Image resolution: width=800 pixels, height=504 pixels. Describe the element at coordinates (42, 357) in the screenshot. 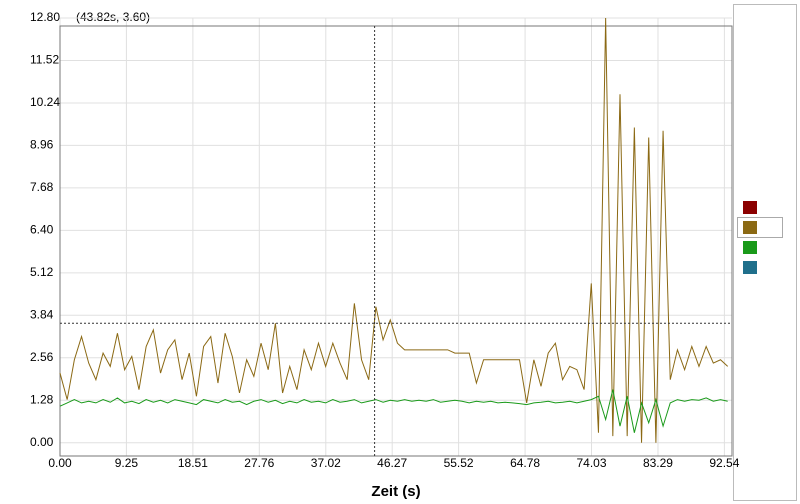

I see `y-tick-label: 2.56` at that location.